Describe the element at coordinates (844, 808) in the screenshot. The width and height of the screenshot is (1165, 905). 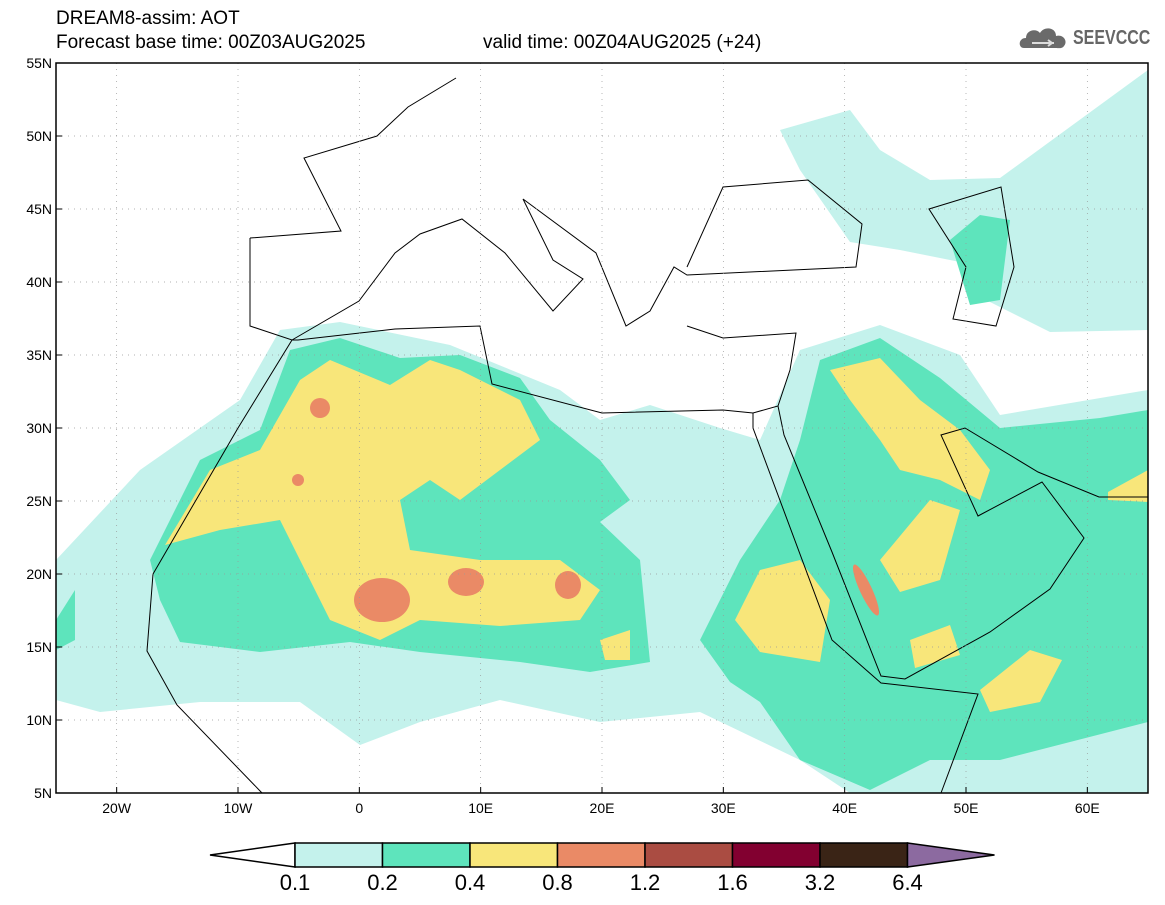
I see `lon-label: 40E` at that location.